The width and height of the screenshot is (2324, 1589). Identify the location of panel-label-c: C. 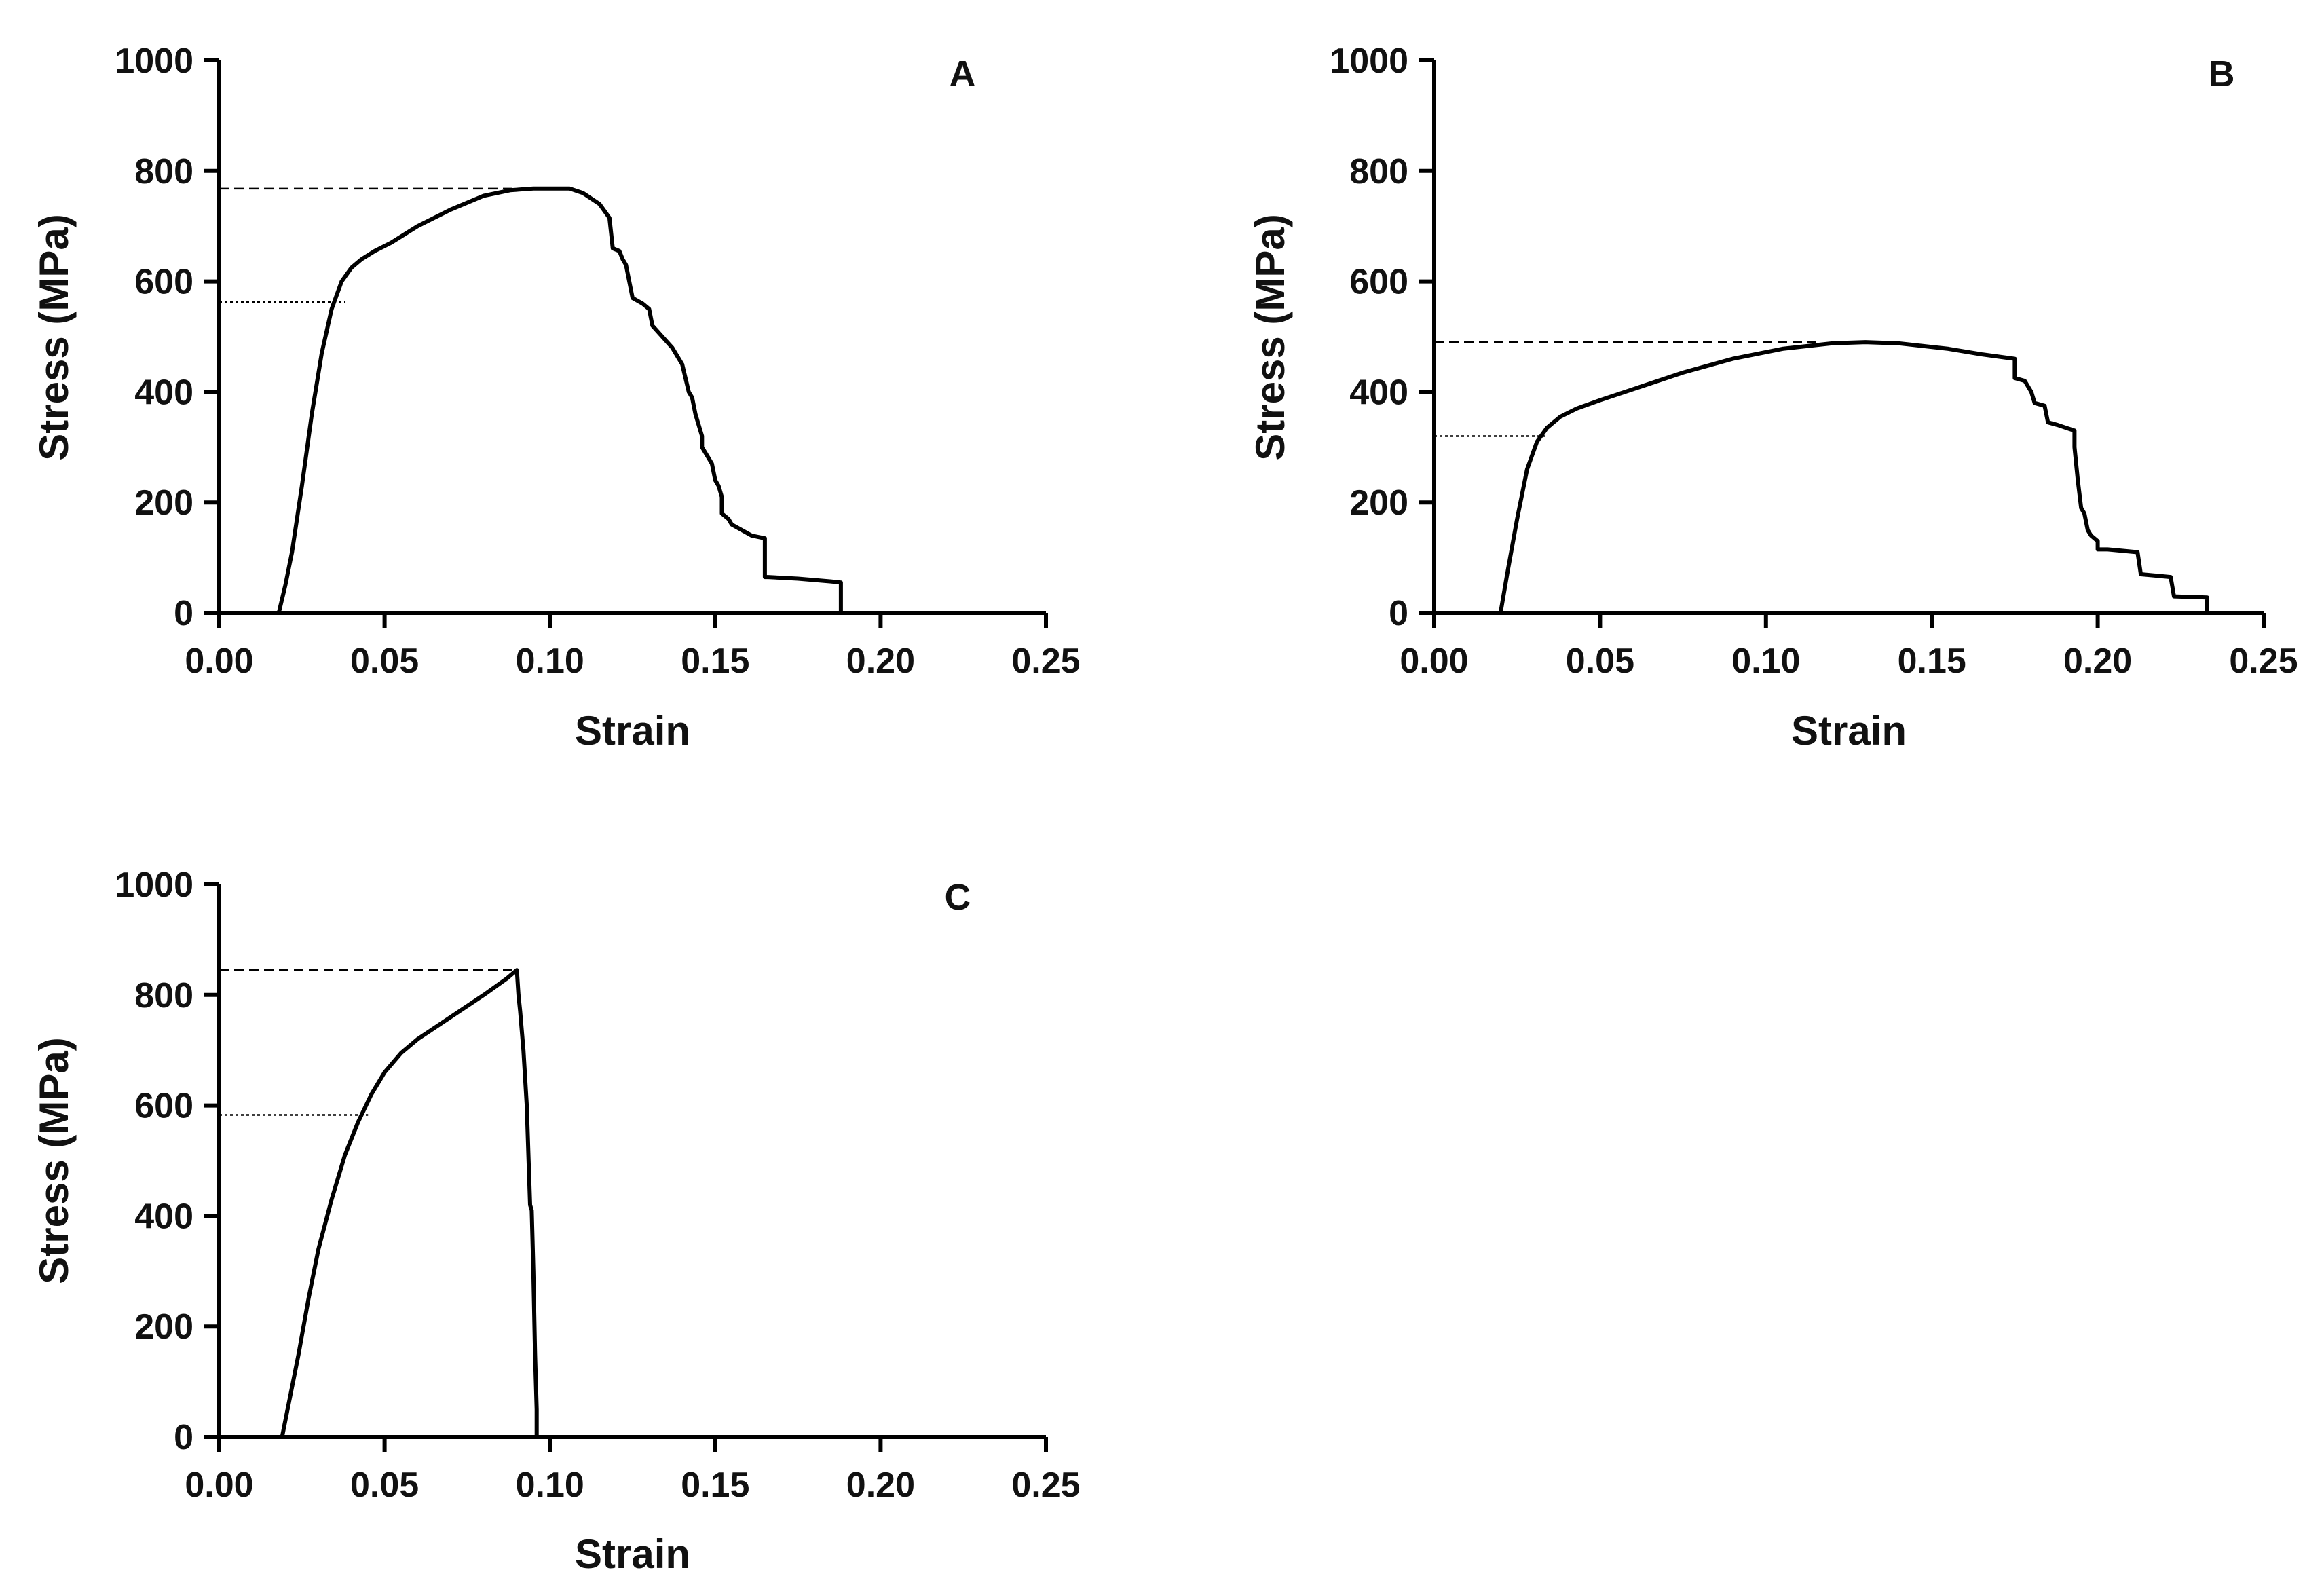
(958, 898).